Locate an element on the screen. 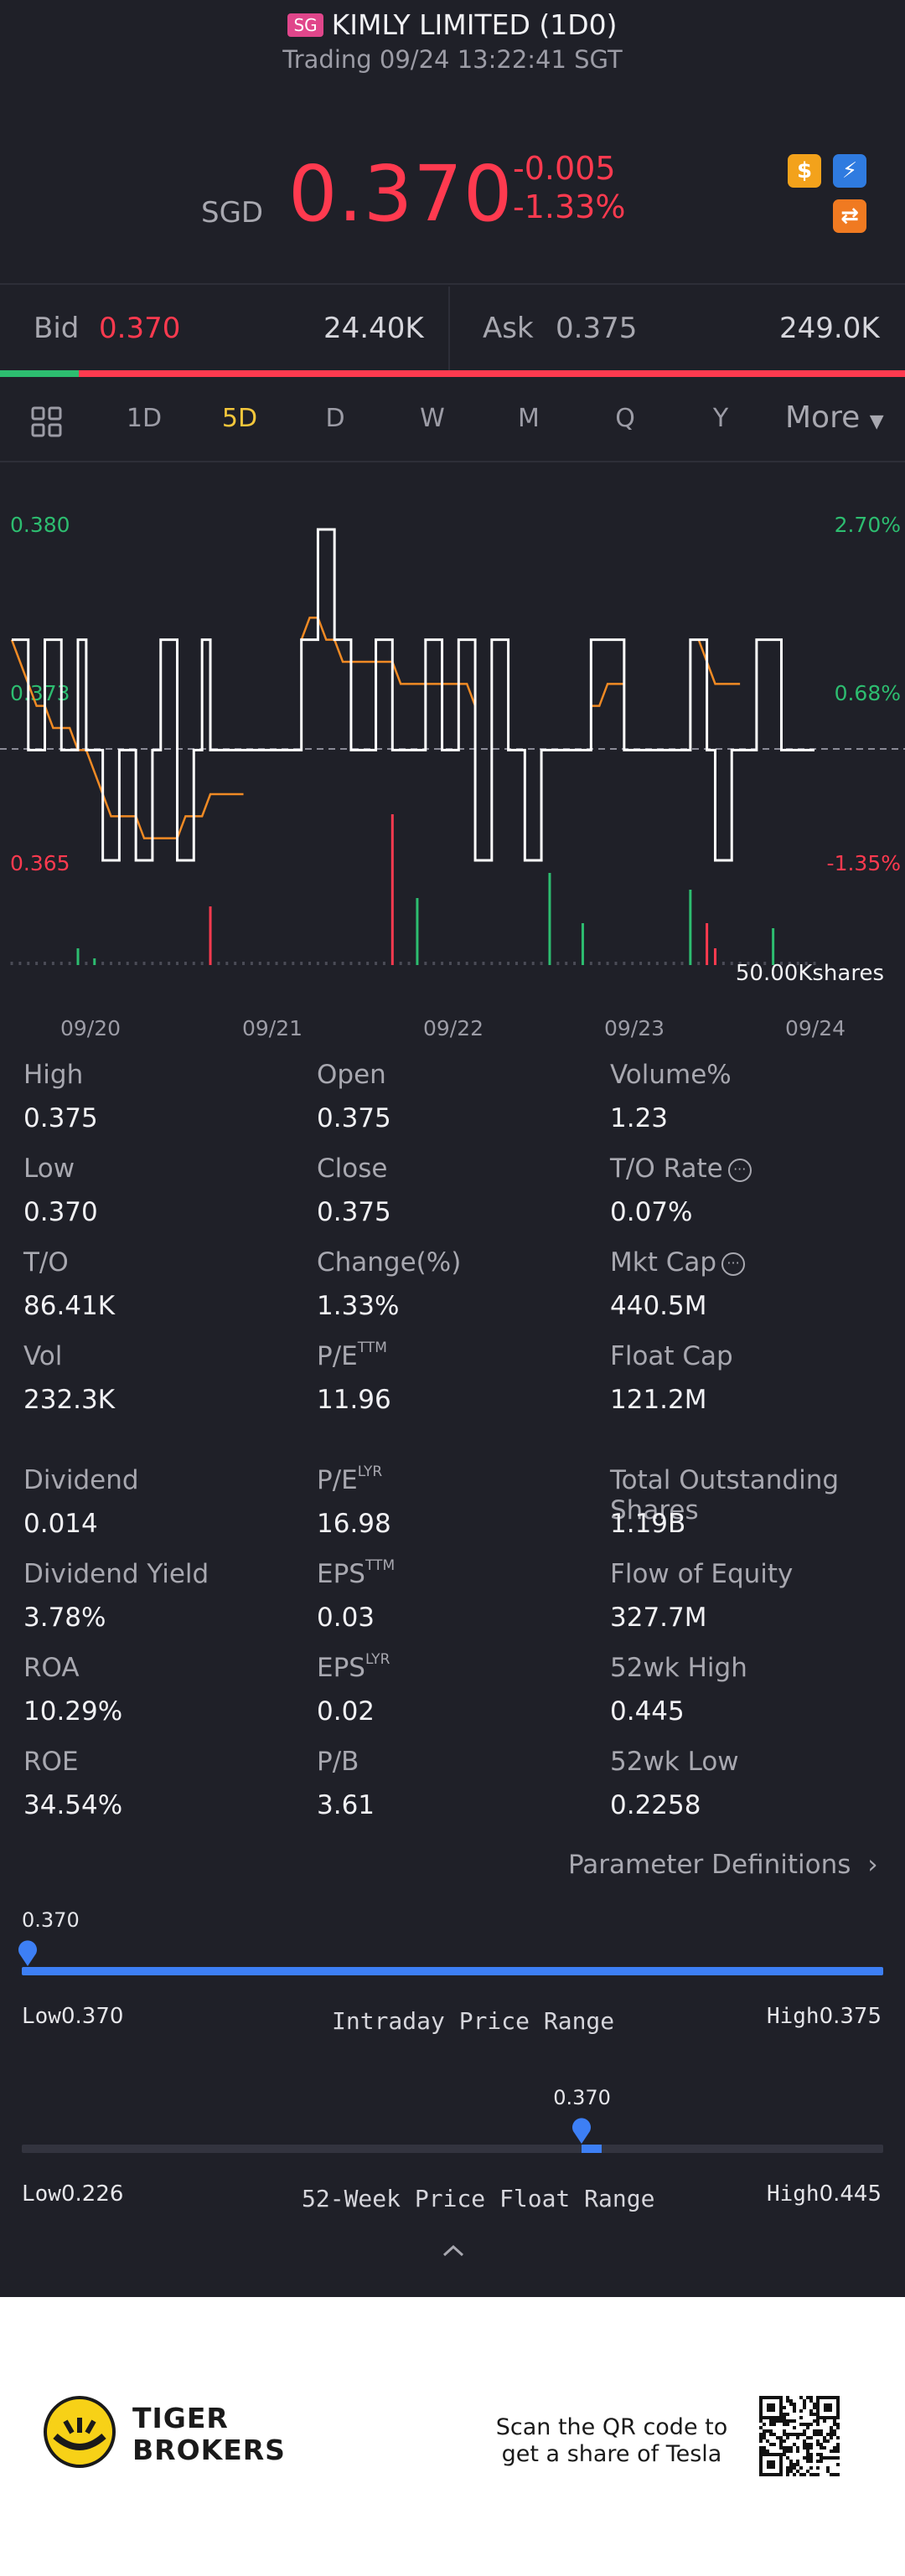  bid-ask-bar: Bid 0.370 24.40K Ask 0.375 249.0K is located at coordinates (452, 328).